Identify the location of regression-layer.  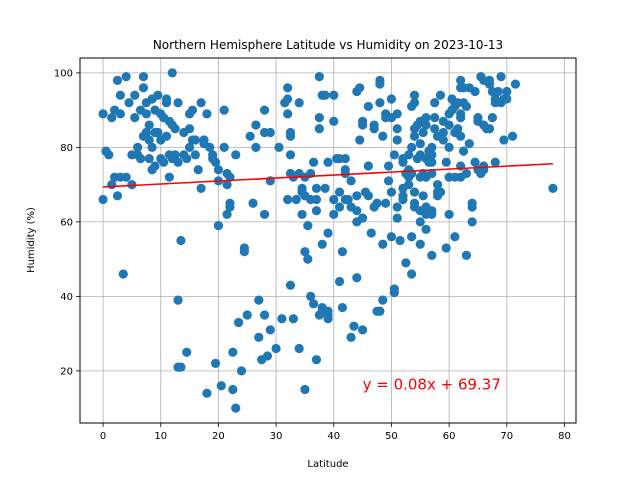
(328, 175).